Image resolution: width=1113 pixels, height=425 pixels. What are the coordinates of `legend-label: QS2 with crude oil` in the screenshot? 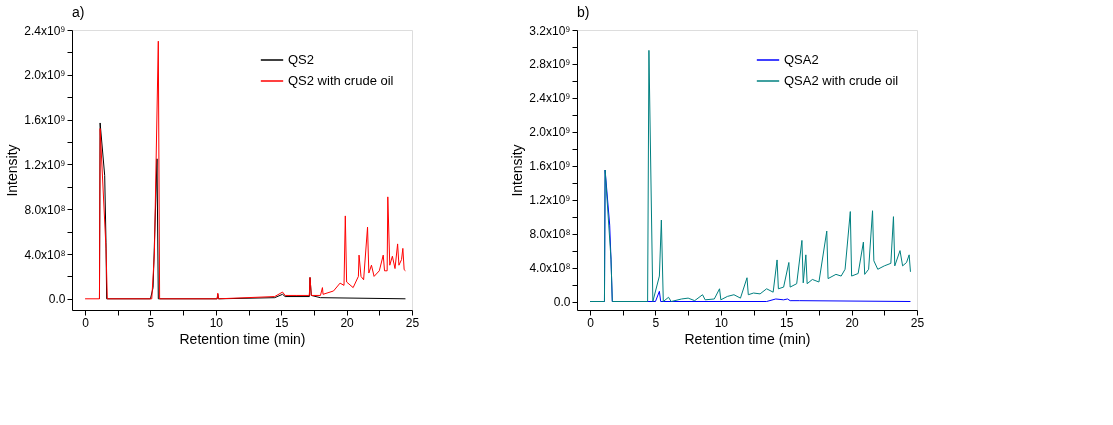 It's located at (341, 80).